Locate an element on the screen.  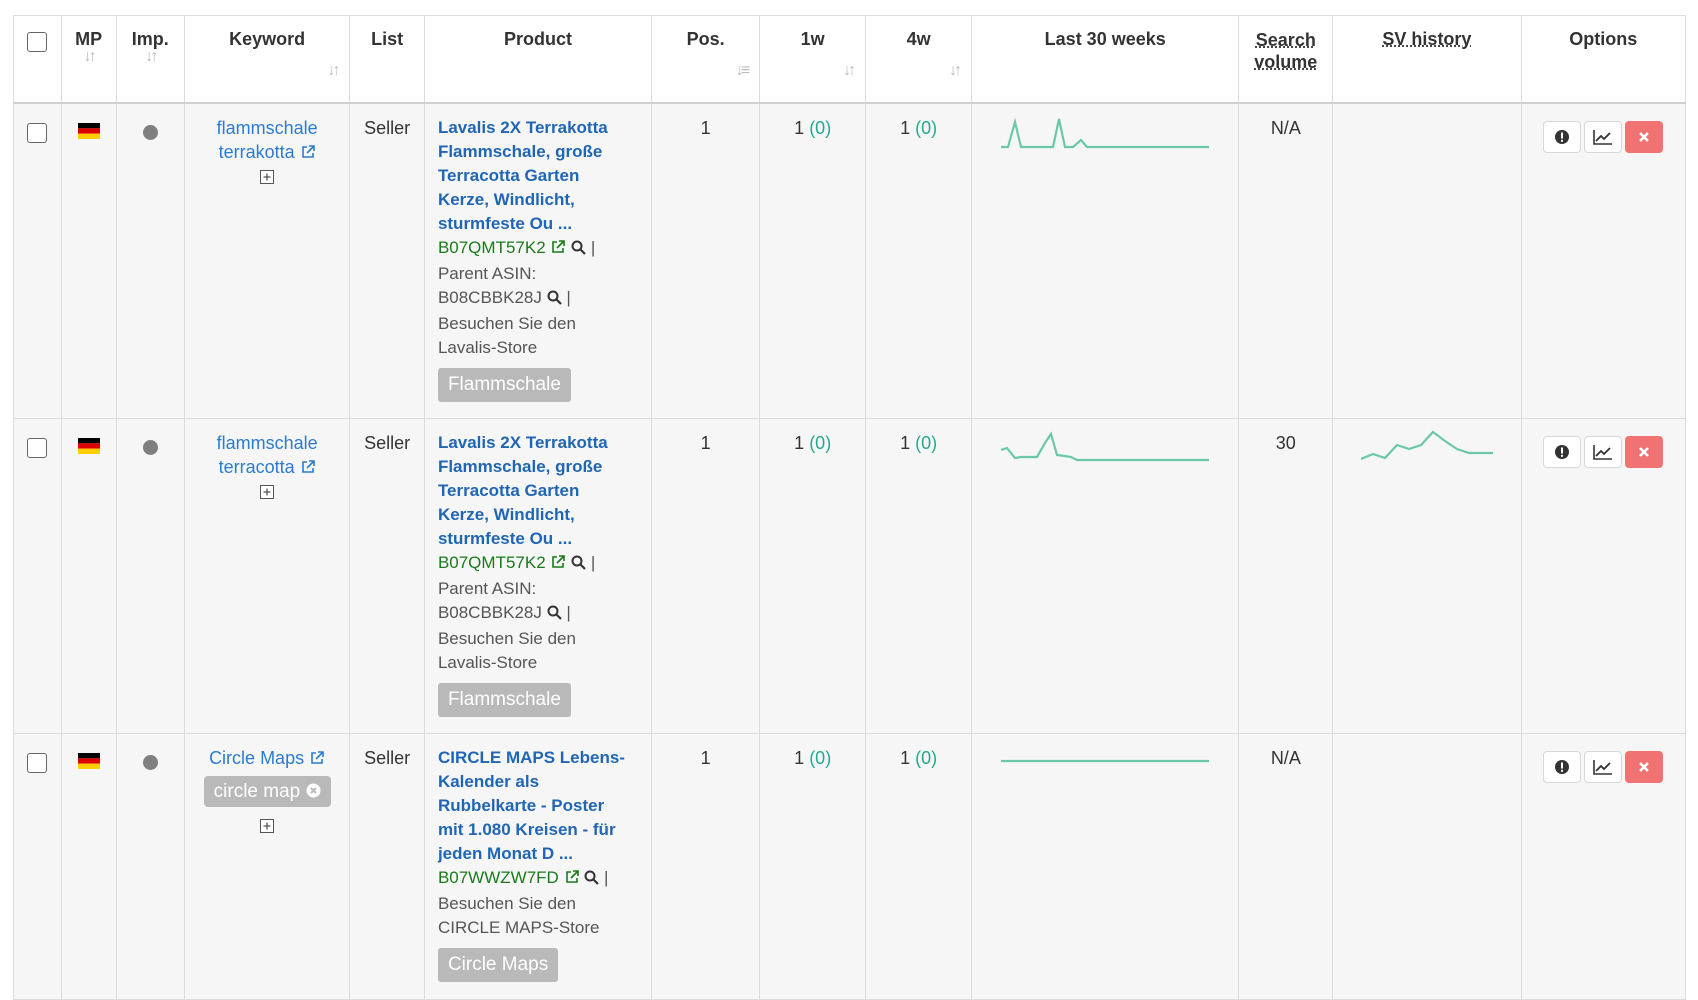
search-volume-value: N/A is located at coordinates (1285, 758).